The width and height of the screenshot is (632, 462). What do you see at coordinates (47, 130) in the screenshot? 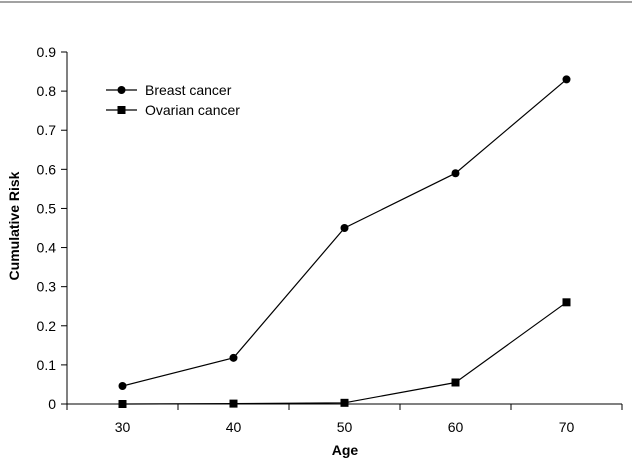
I see `y-tick-label: 0.7` at bounding box center [47, 130].